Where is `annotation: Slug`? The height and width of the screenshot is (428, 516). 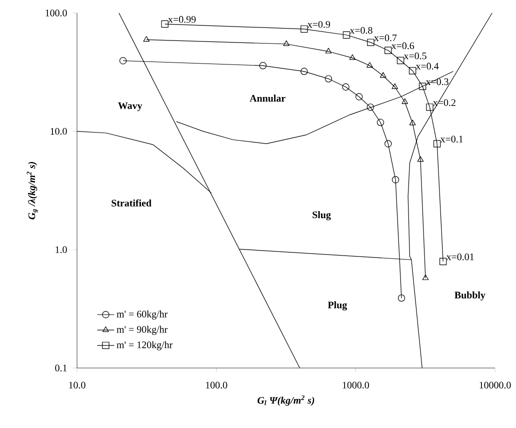 annotation: Slug is located at coordinates (321, 215).